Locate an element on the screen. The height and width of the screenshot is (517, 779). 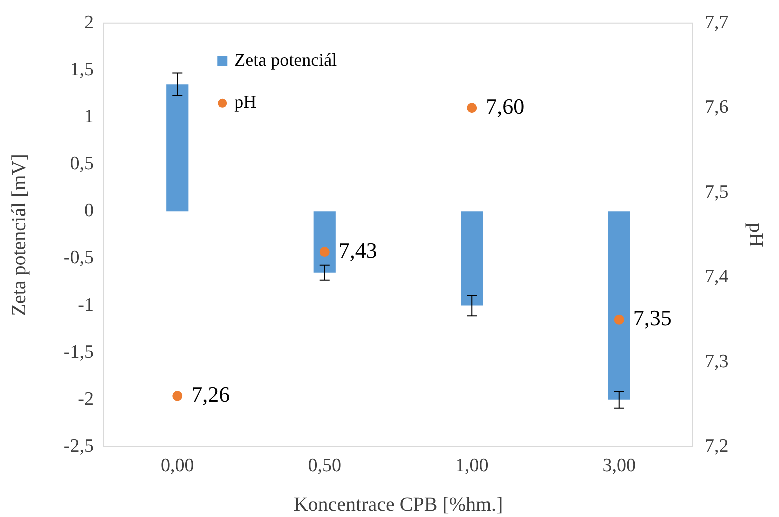
y2-tick-label: 7,6 is located at coordinates (717, 107).